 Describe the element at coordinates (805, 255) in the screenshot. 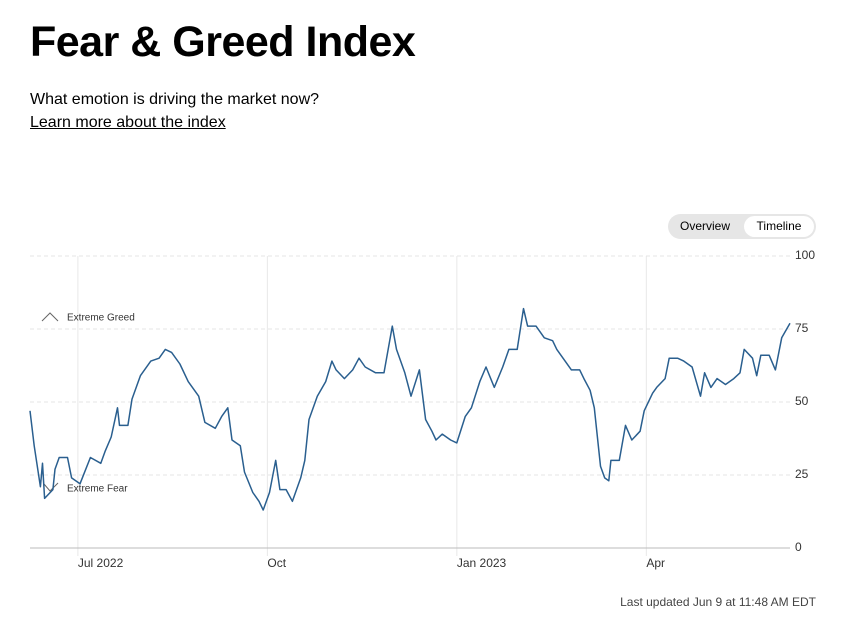

I see `y-tick-label: 100` at that location.